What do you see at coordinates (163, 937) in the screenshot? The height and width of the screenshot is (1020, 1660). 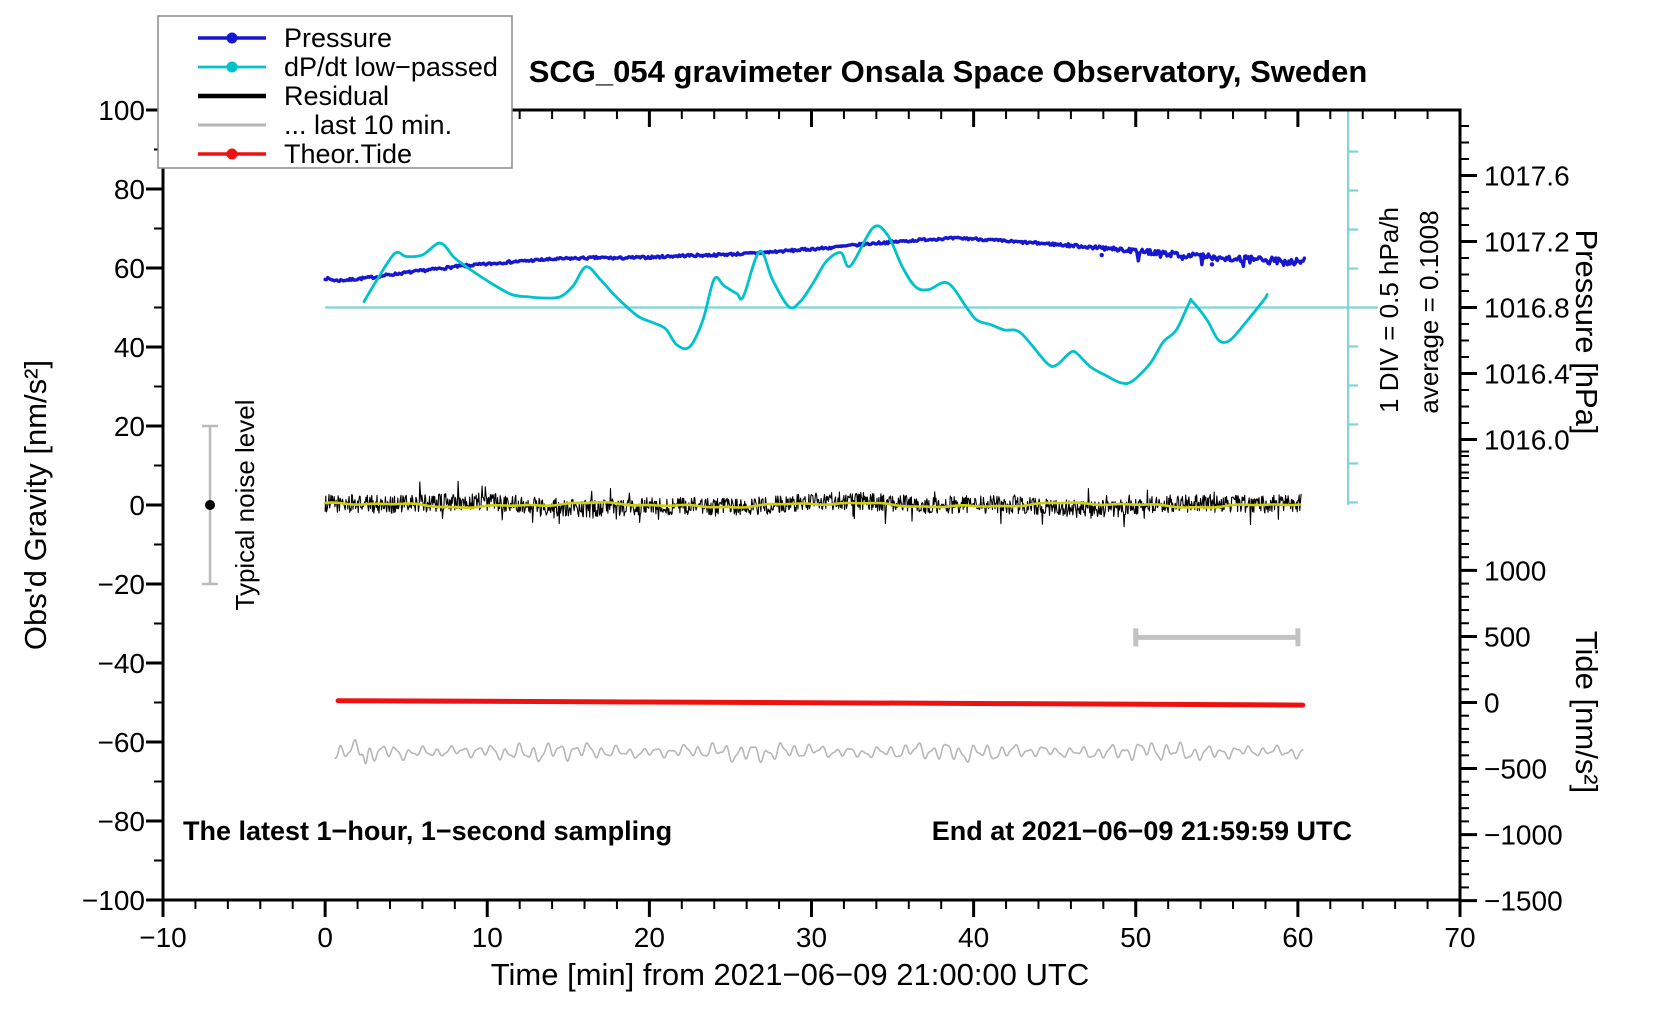 I see `x-tick-label: −10` at bounding box center [163, 937].